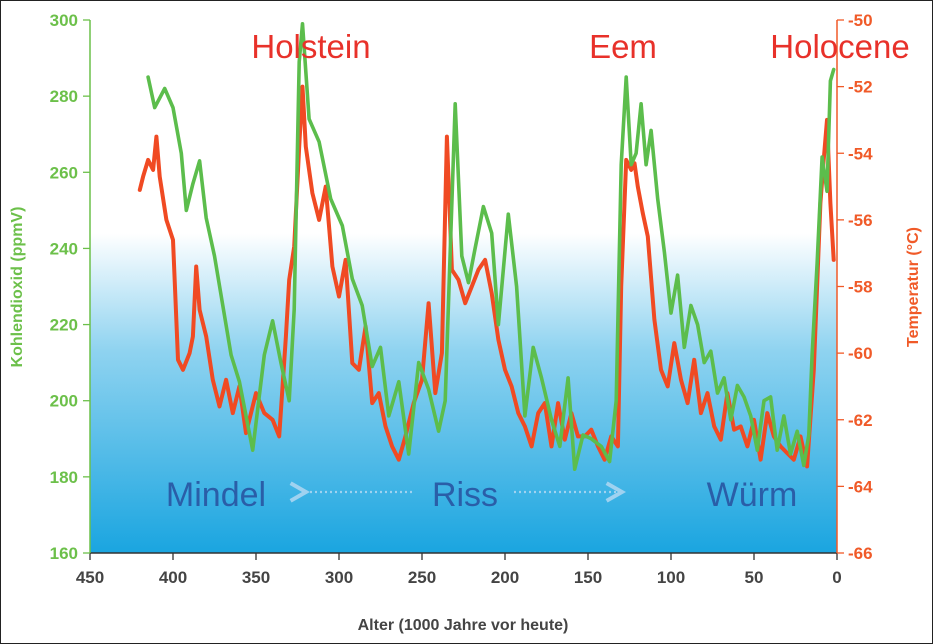 Image resolution: width=933 pixels, height=644 pixels. What do you see at coordinates (860, 87) in the screenshot?
I see `y-right-tick-label: -52` at bounding box center [860, 87].